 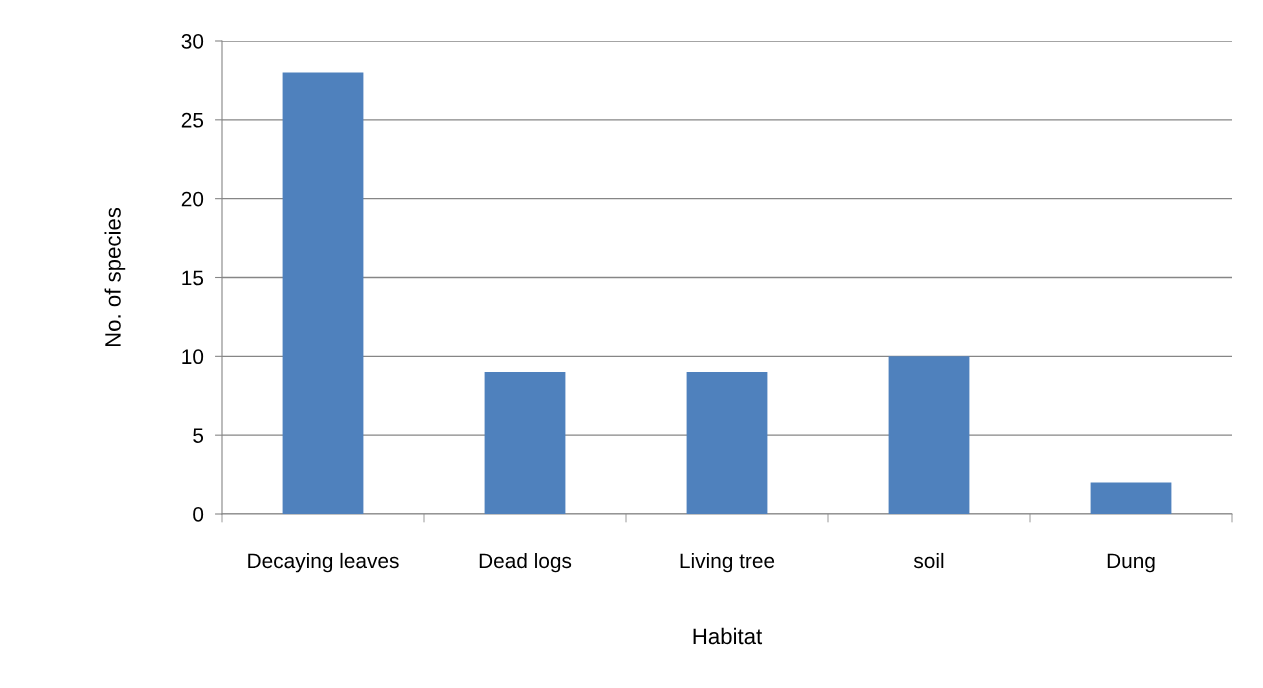 I want to click on x-axis-title: Habitat, so click(x=728, y=636).